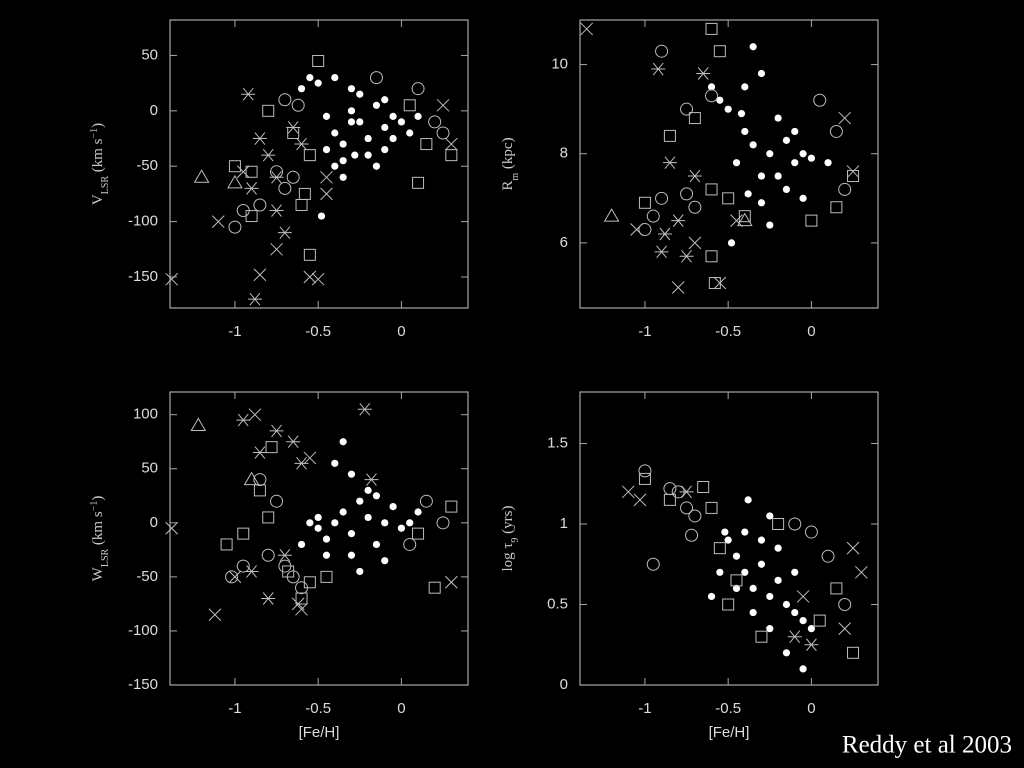  I want to click on y-tick-label: -100, so click(143, 221).